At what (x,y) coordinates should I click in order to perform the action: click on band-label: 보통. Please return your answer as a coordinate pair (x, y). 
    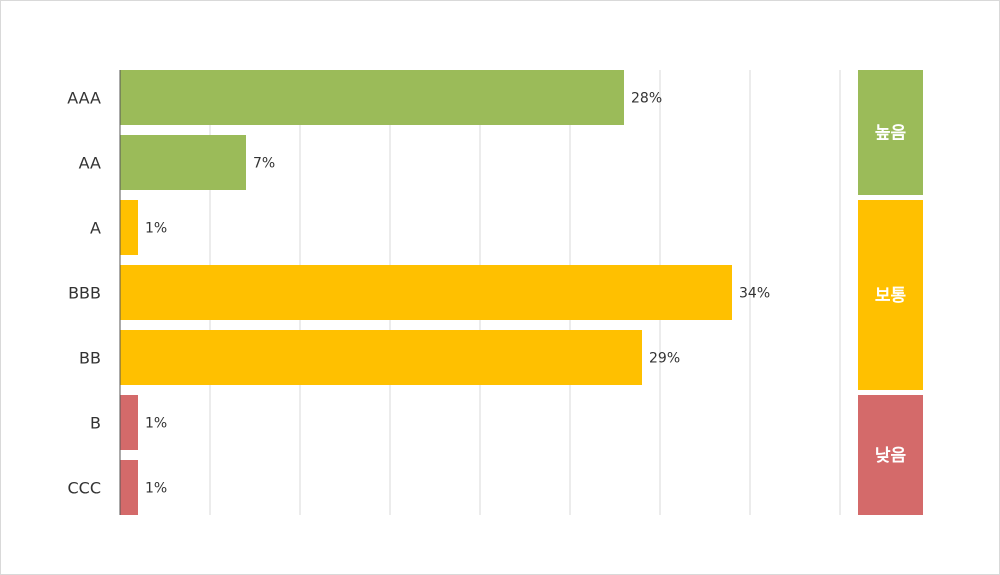
    Looking at the image, I should click on (891, 296).